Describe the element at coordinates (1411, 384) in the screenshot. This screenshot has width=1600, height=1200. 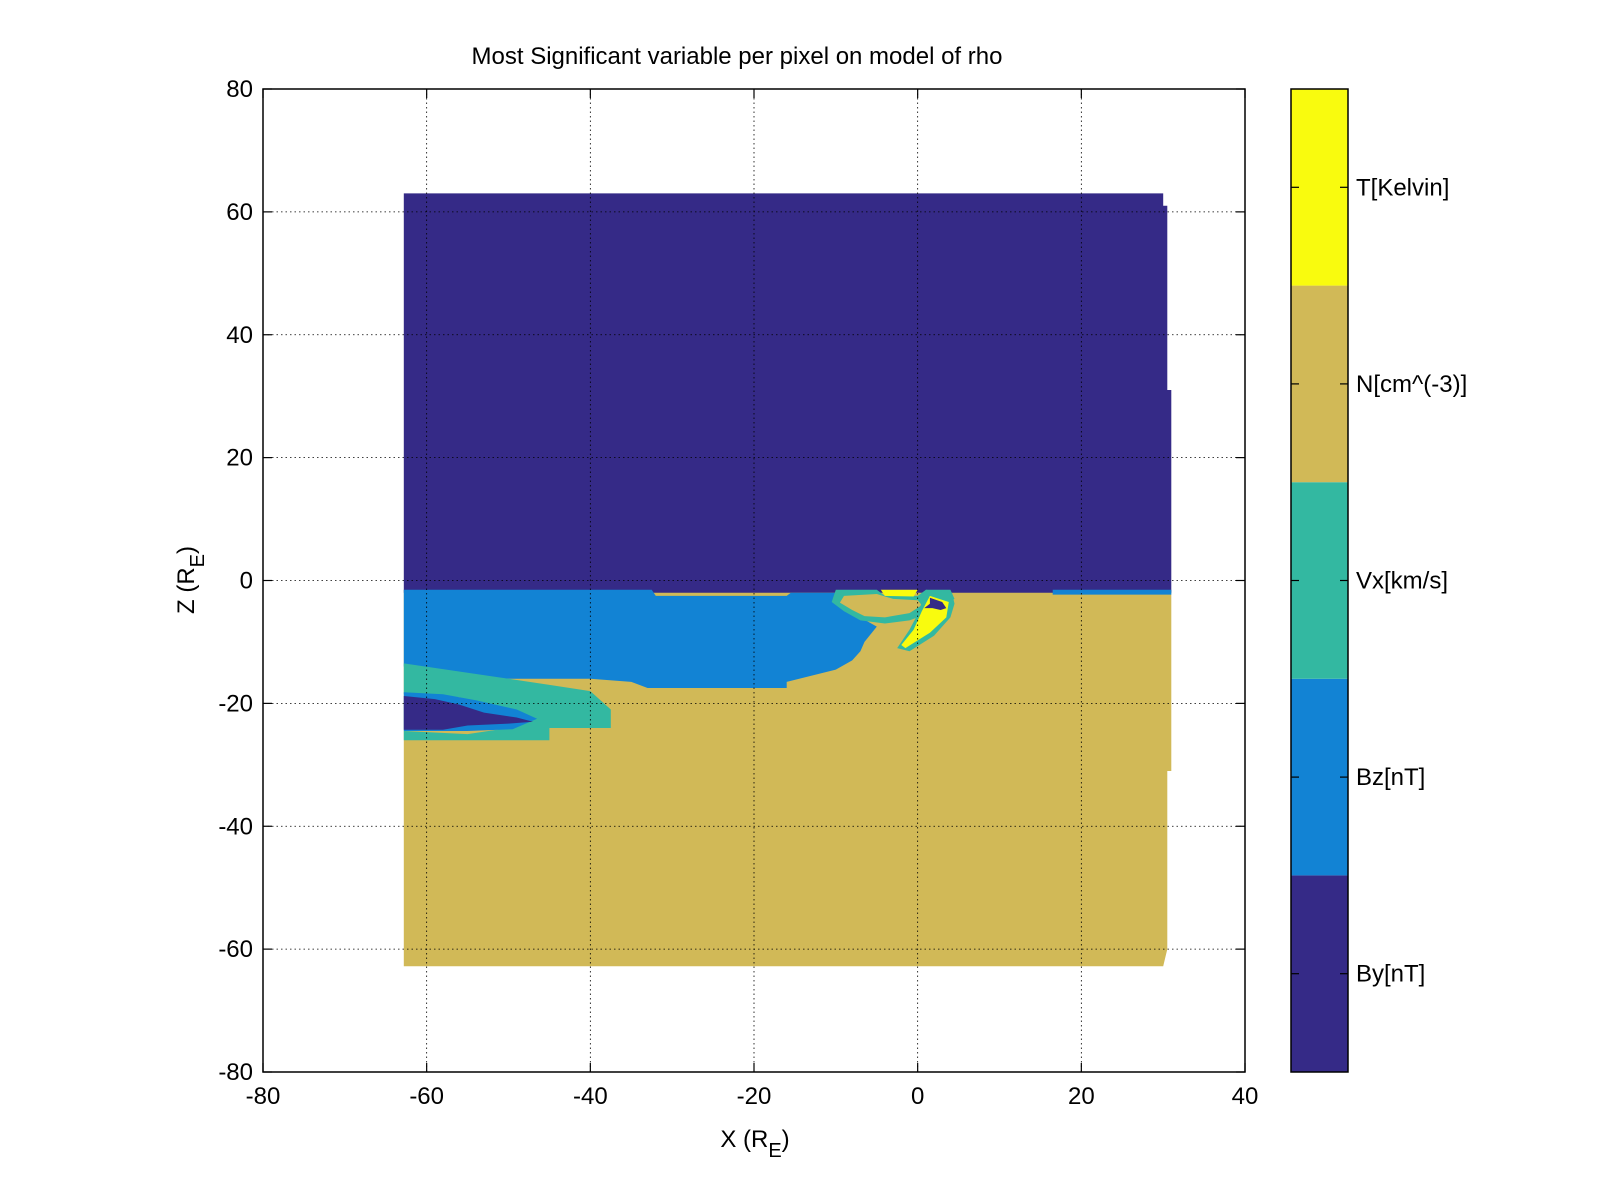
I see `colorbar-label: N[cm^(-3)]` at that location.